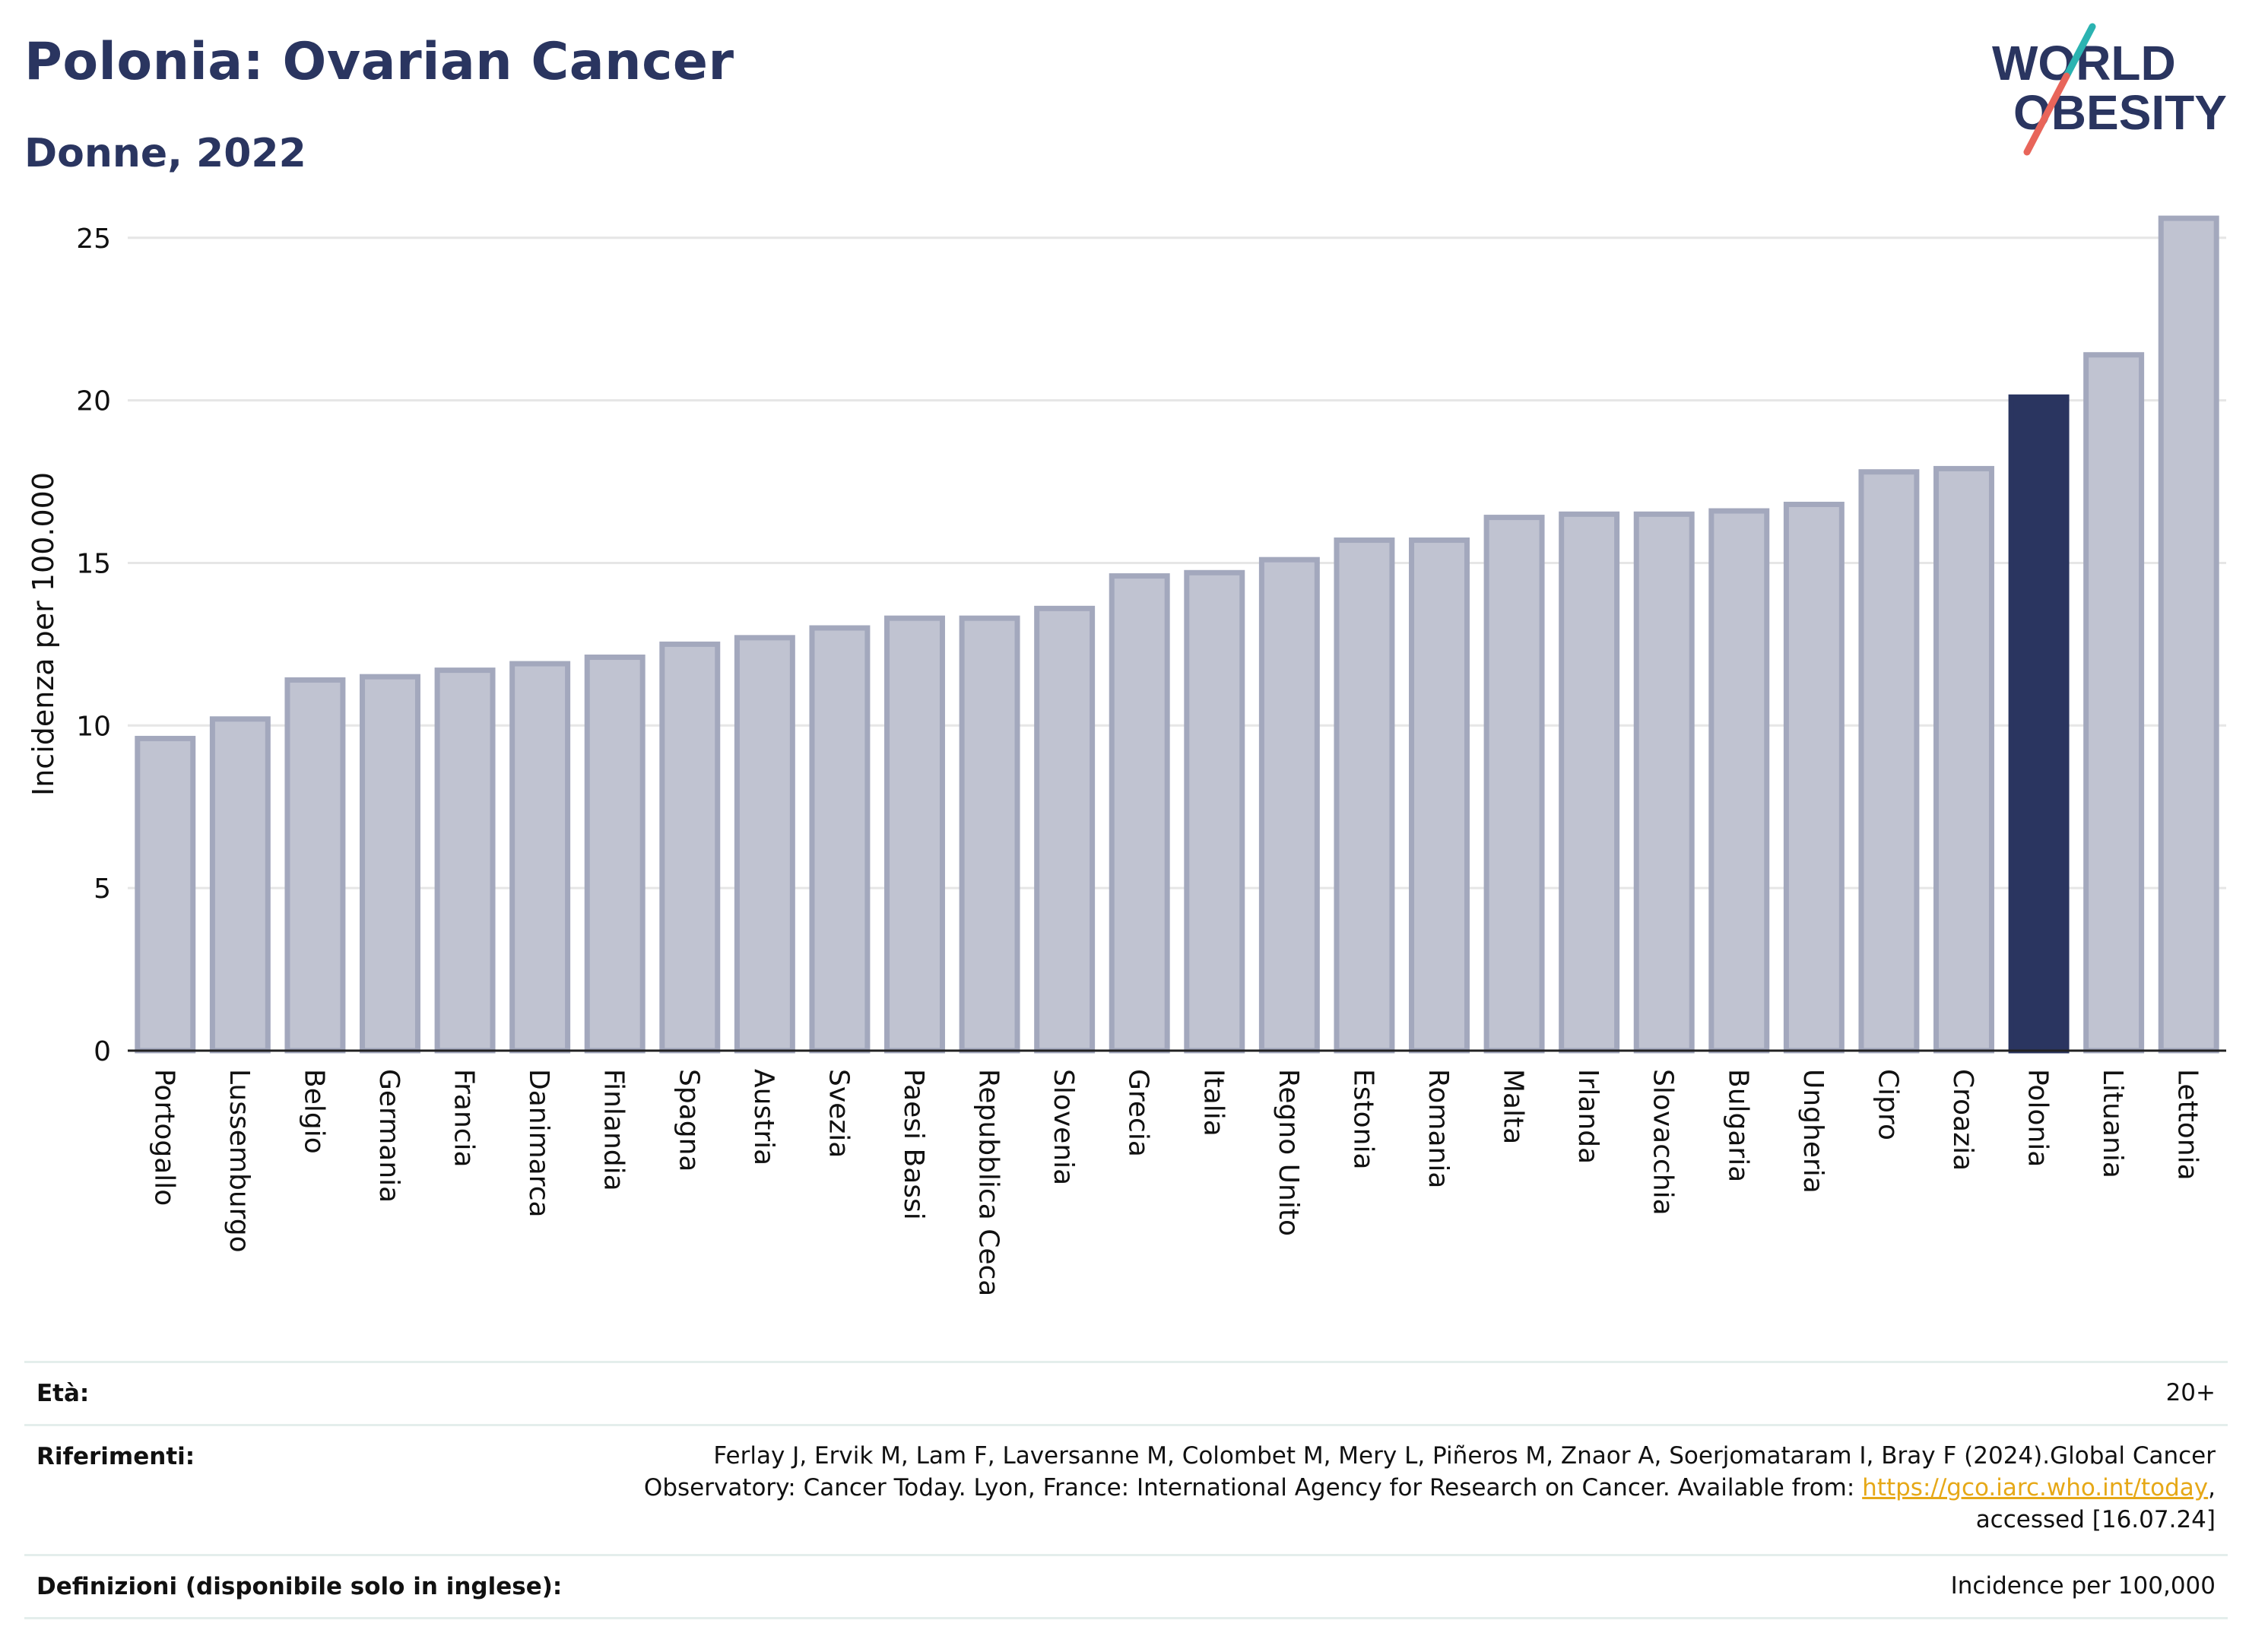 The width and height of the screenshot is (2249, 1652). I want to click on x-tick-label: Paesi Bassi, so click(913, 1144).